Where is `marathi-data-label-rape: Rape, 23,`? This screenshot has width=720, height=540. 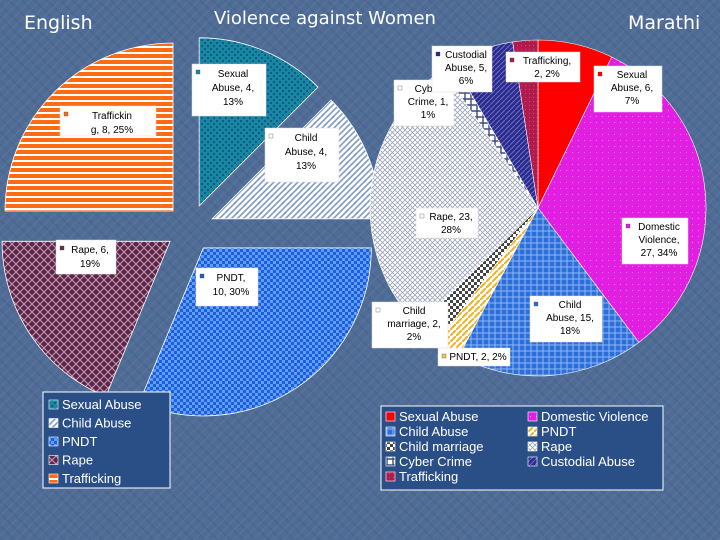
marathi-data-label-rape: Rape, 23, is located at coordinates (450, 217).